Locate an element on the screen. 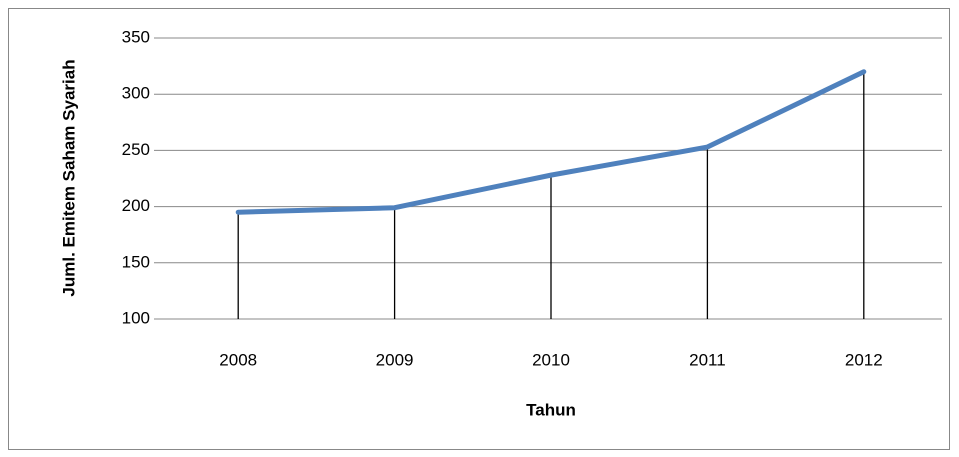 The height and width of the screenshot is (457, 959). y-tick-label: 250 is located at coordinates (136, 149).